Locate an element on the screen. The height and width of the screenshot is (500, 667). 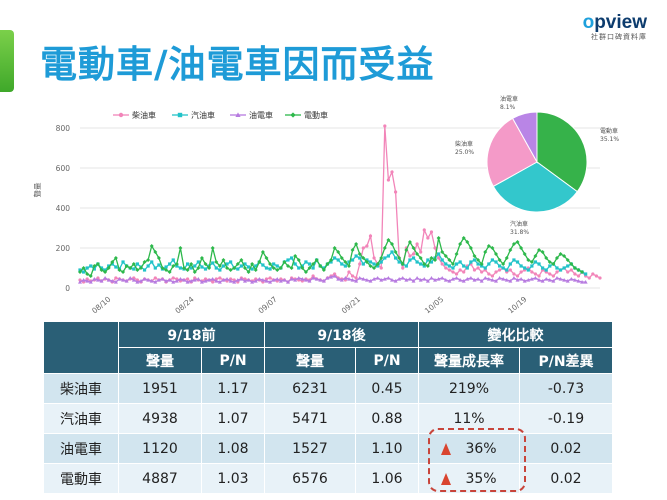
pie-slice-percent: 31.8% is located at coordinates (519, 232).